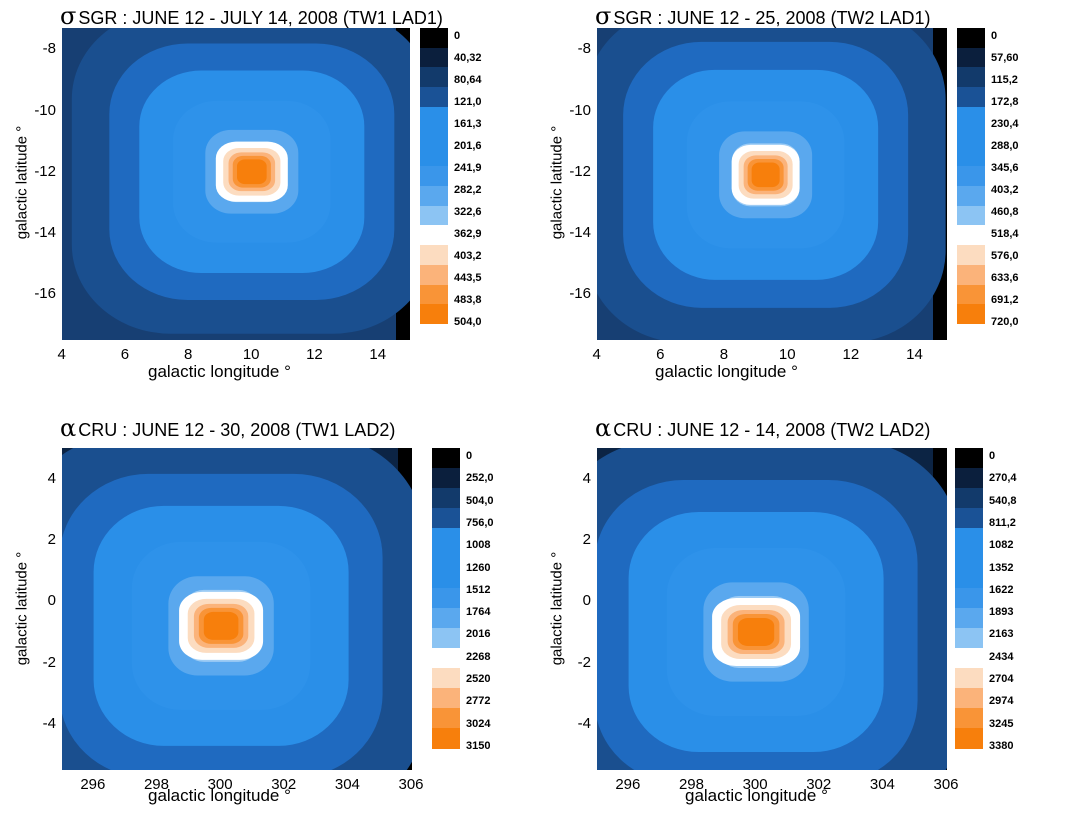 The height and width of the screenshot is (820, 1065). What do you see at coordinates (468, 168) in the screenshot?
I see `colorbar-label: 241,9` at bounding box center [468, 168].